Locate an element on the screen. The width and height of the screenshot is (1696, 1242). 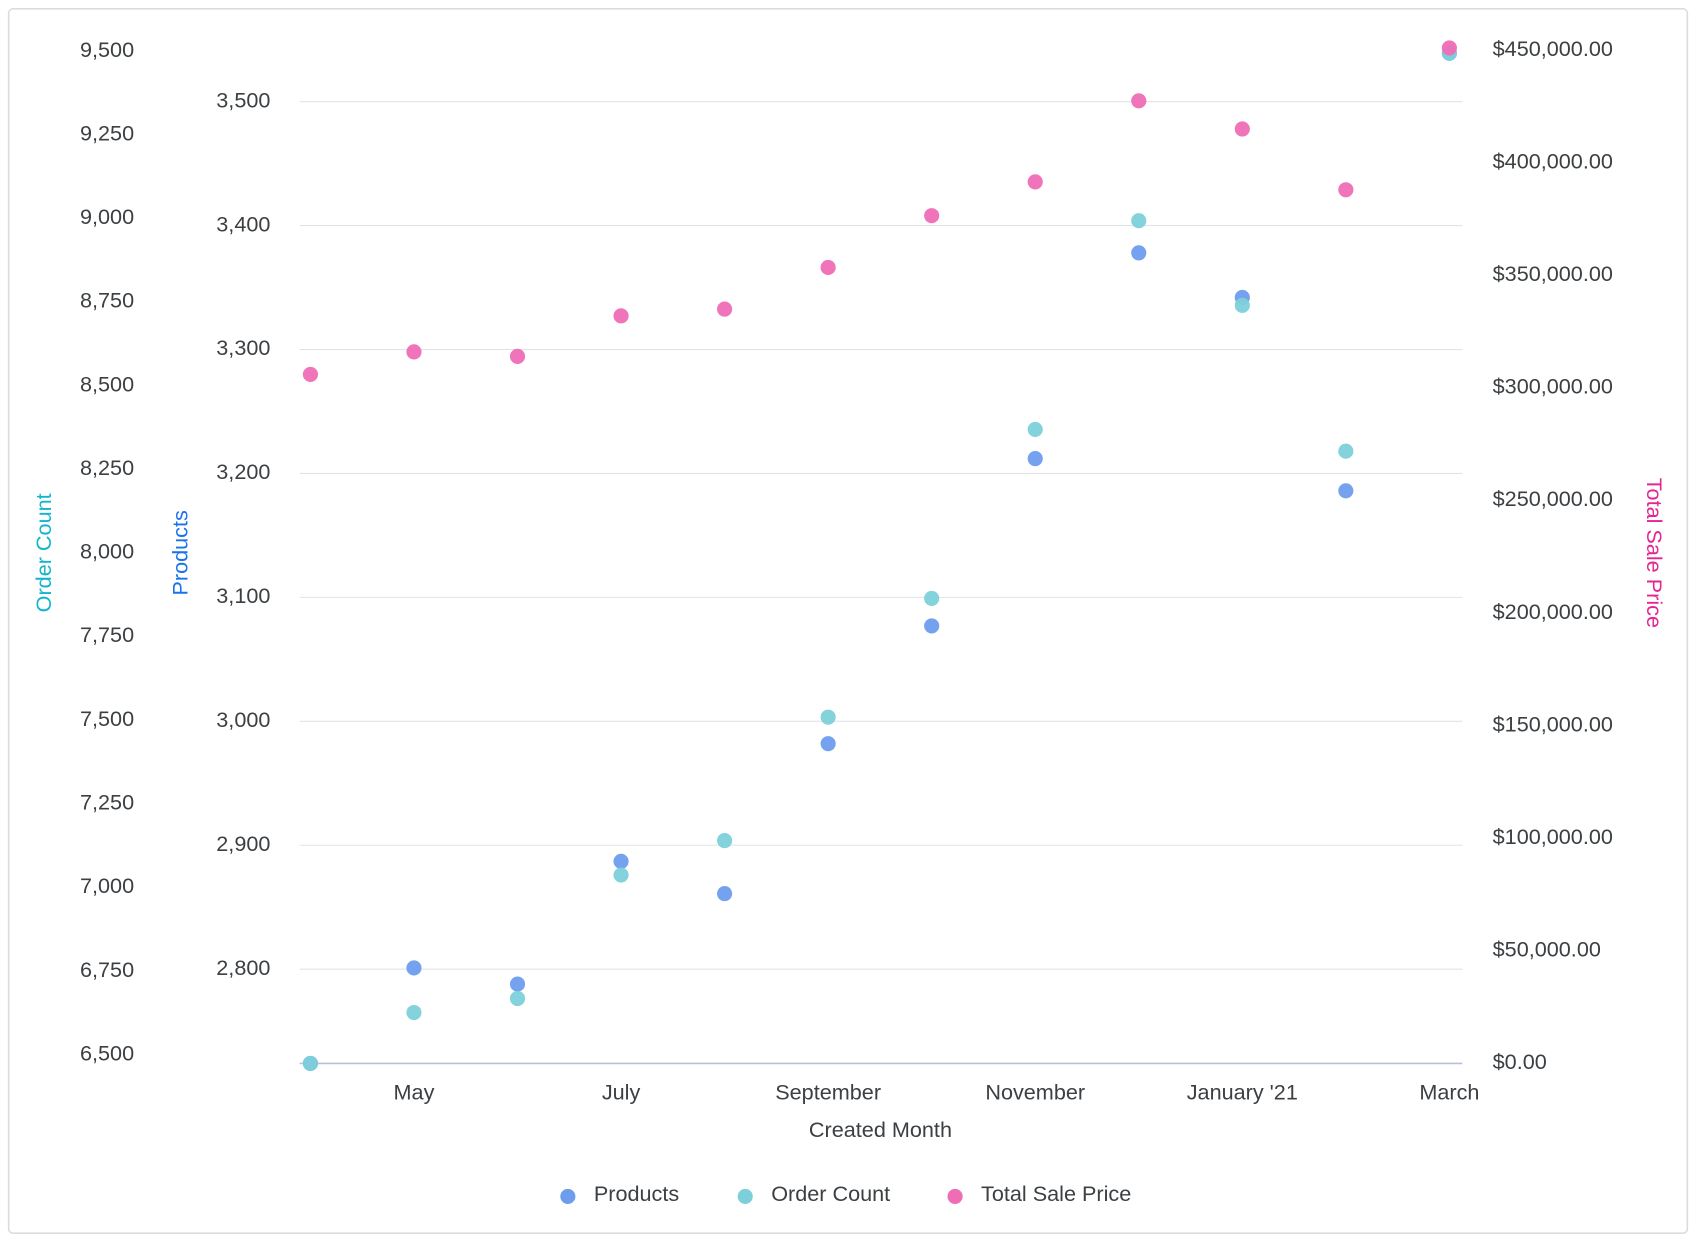
y2-tick-label: $50,000.00 is located at coordinates (1547, 949).